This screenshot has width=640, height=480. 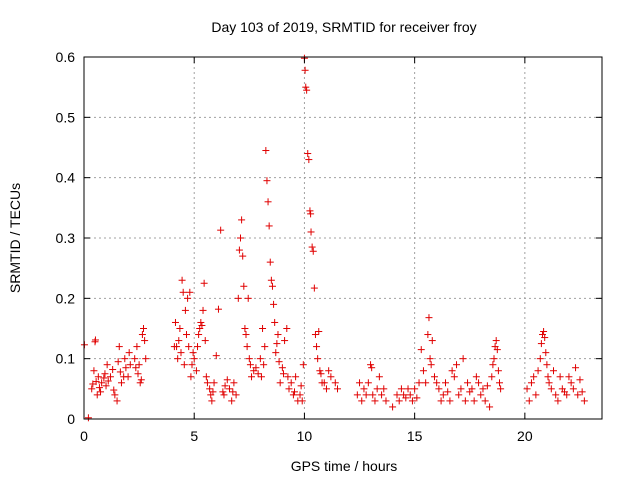 I want to click on x-tick-label: 10, so click(x=305, y=436).